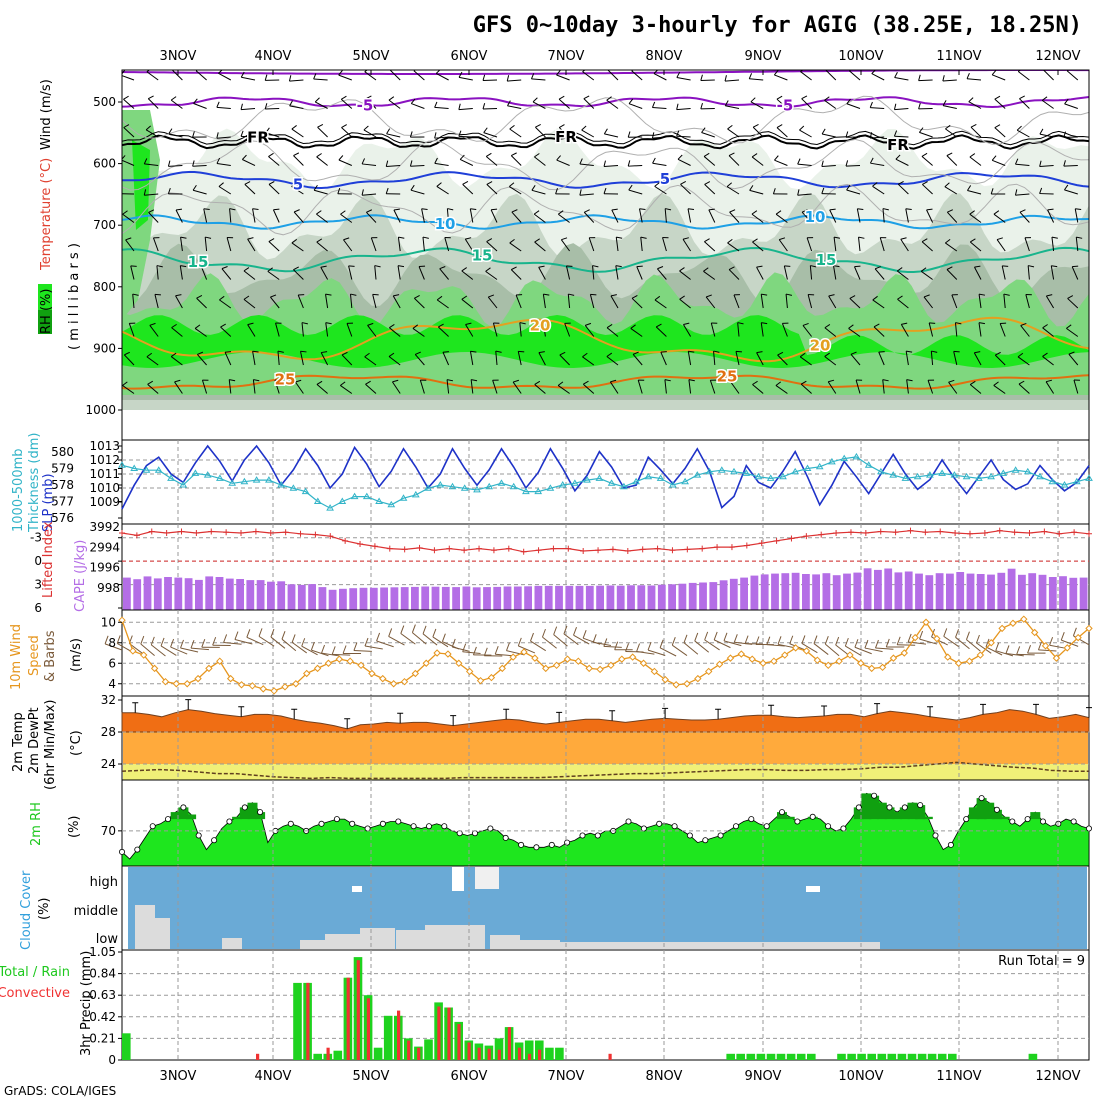 Image resolution: width=1100 pixels, height=1100 pixels. What do you see at coordinates (605, 339) in the screenshot?
I see `contour-line` at bounding box center [605, 339].